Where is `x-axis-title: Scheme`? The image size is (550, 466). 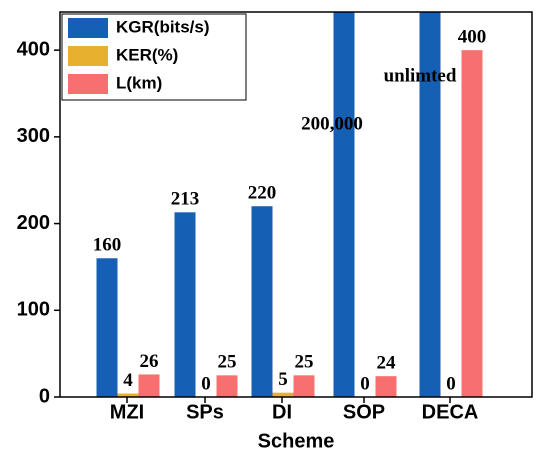 x-axis-title: Scheme is located at coordinates (296, 441).